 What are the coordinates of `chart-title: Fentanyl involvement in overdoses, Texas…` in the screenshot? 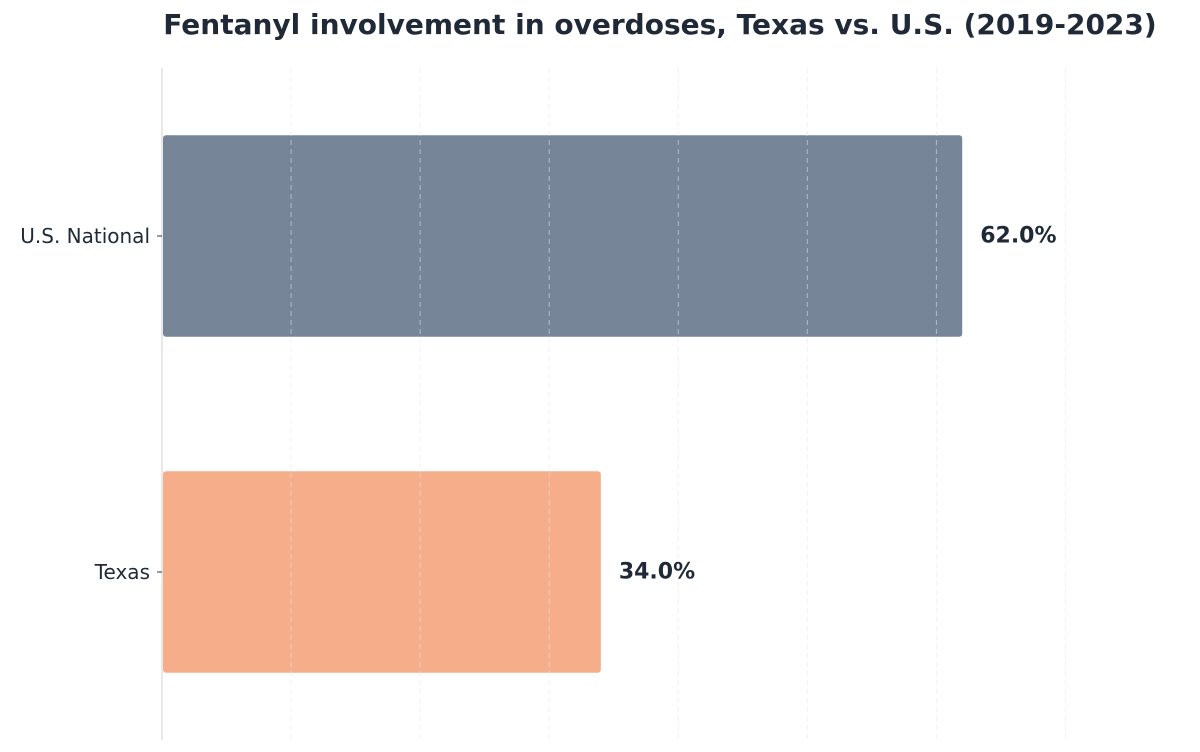 It's located at (660, 24).